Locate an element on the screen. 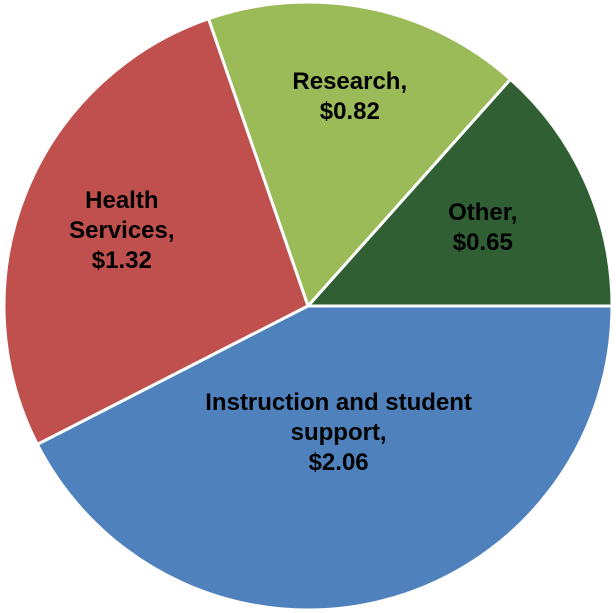 The height and width of the screenshot is (613, 616). category-label: Other, is located at coordinates (483, 212).